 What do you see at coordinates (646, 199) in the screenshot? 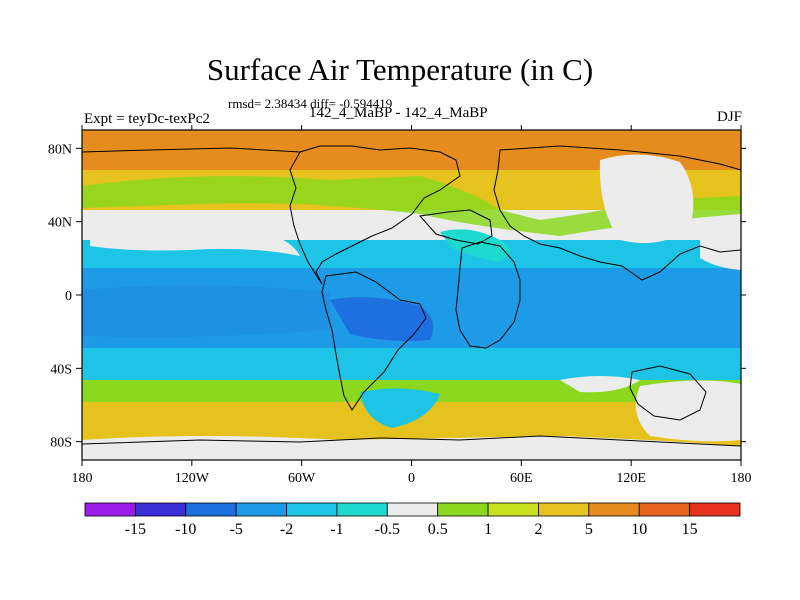
I see `patch-siberia-neutral` at bounding box center [646, 199].